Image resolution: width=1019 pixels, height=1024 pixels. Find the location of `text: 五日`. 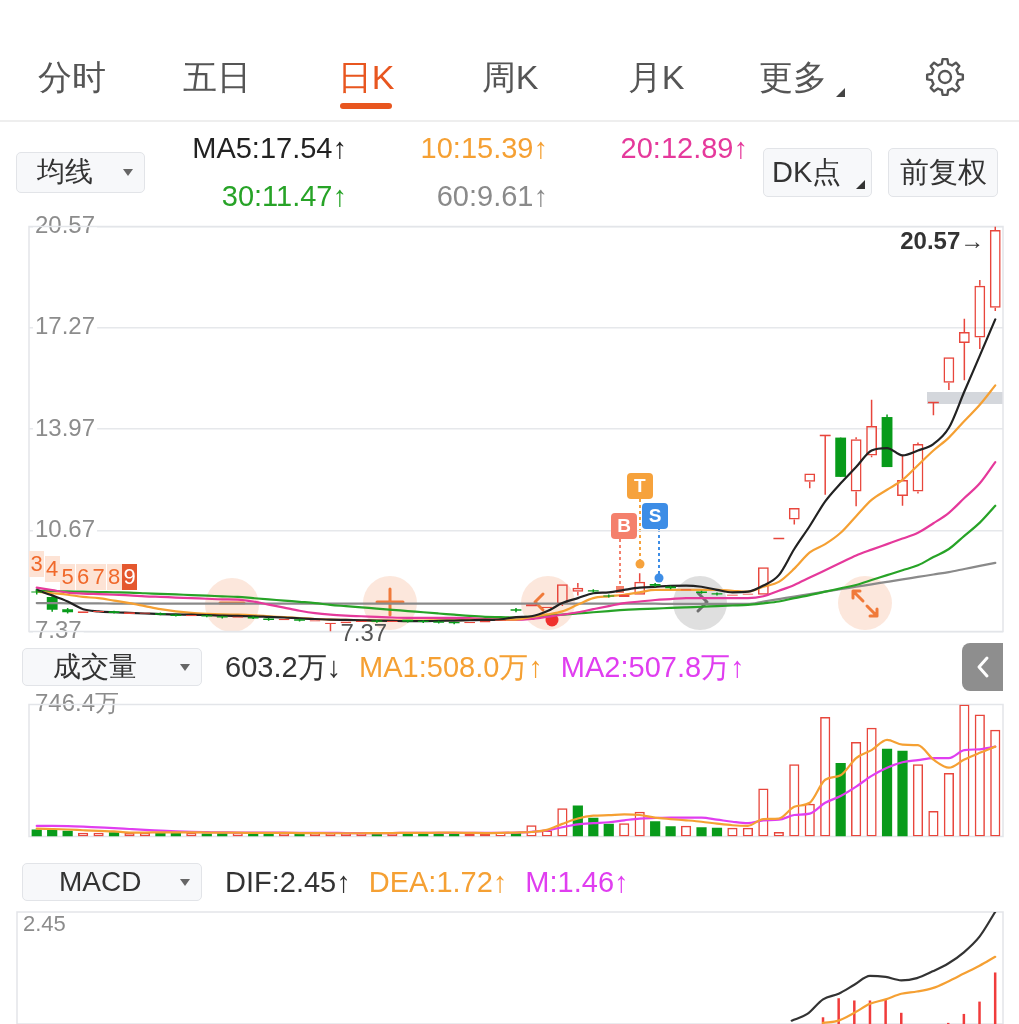

text: 五日 is located at coordinates (217, 77).